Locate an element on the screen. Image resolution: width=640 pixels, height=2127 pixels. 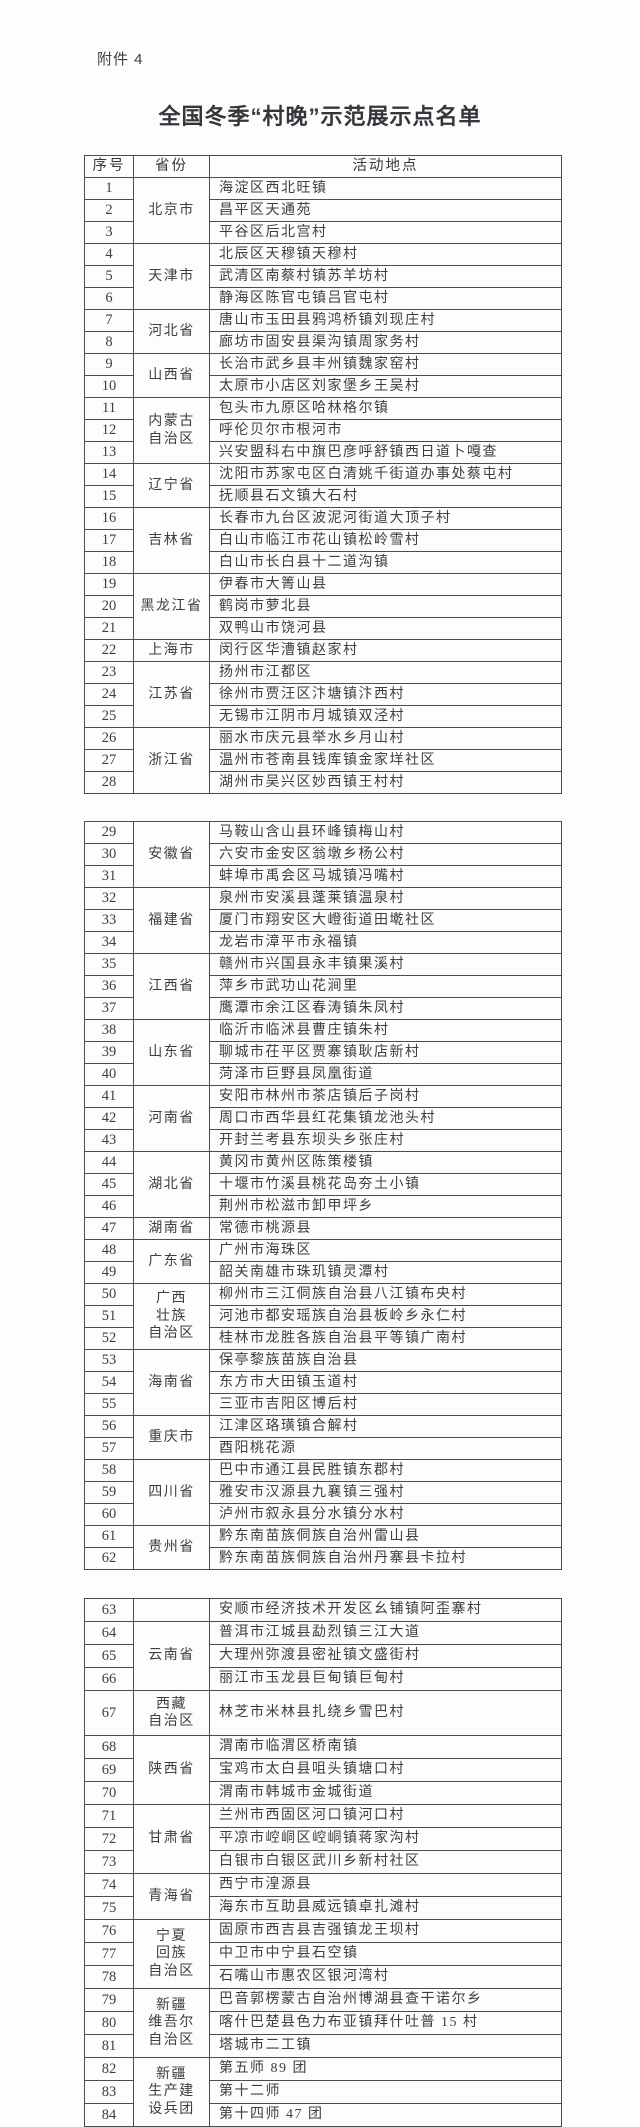
table-row: 45 十堰市竹溪县桃花岛夯土小镇 is located at coordinates (323, 1184).